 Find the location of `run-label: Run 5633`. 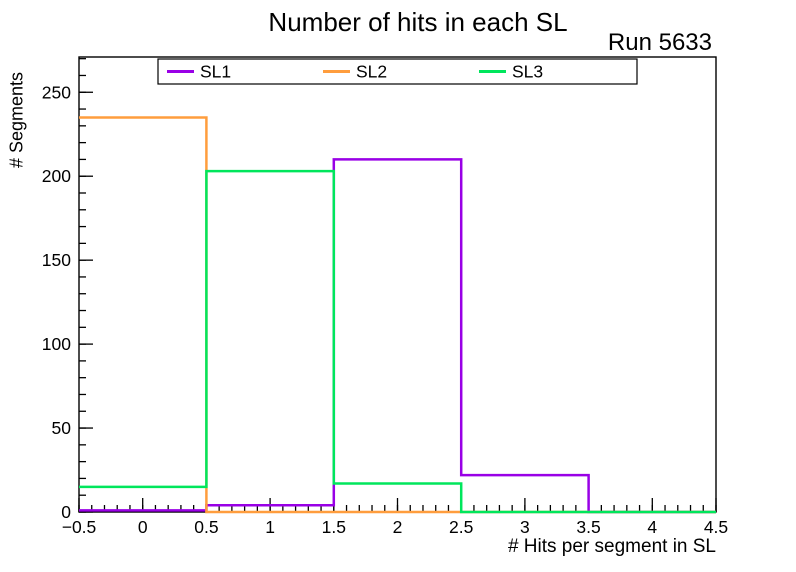

run-label: Run 5633 is located at coordinates (659, 42).